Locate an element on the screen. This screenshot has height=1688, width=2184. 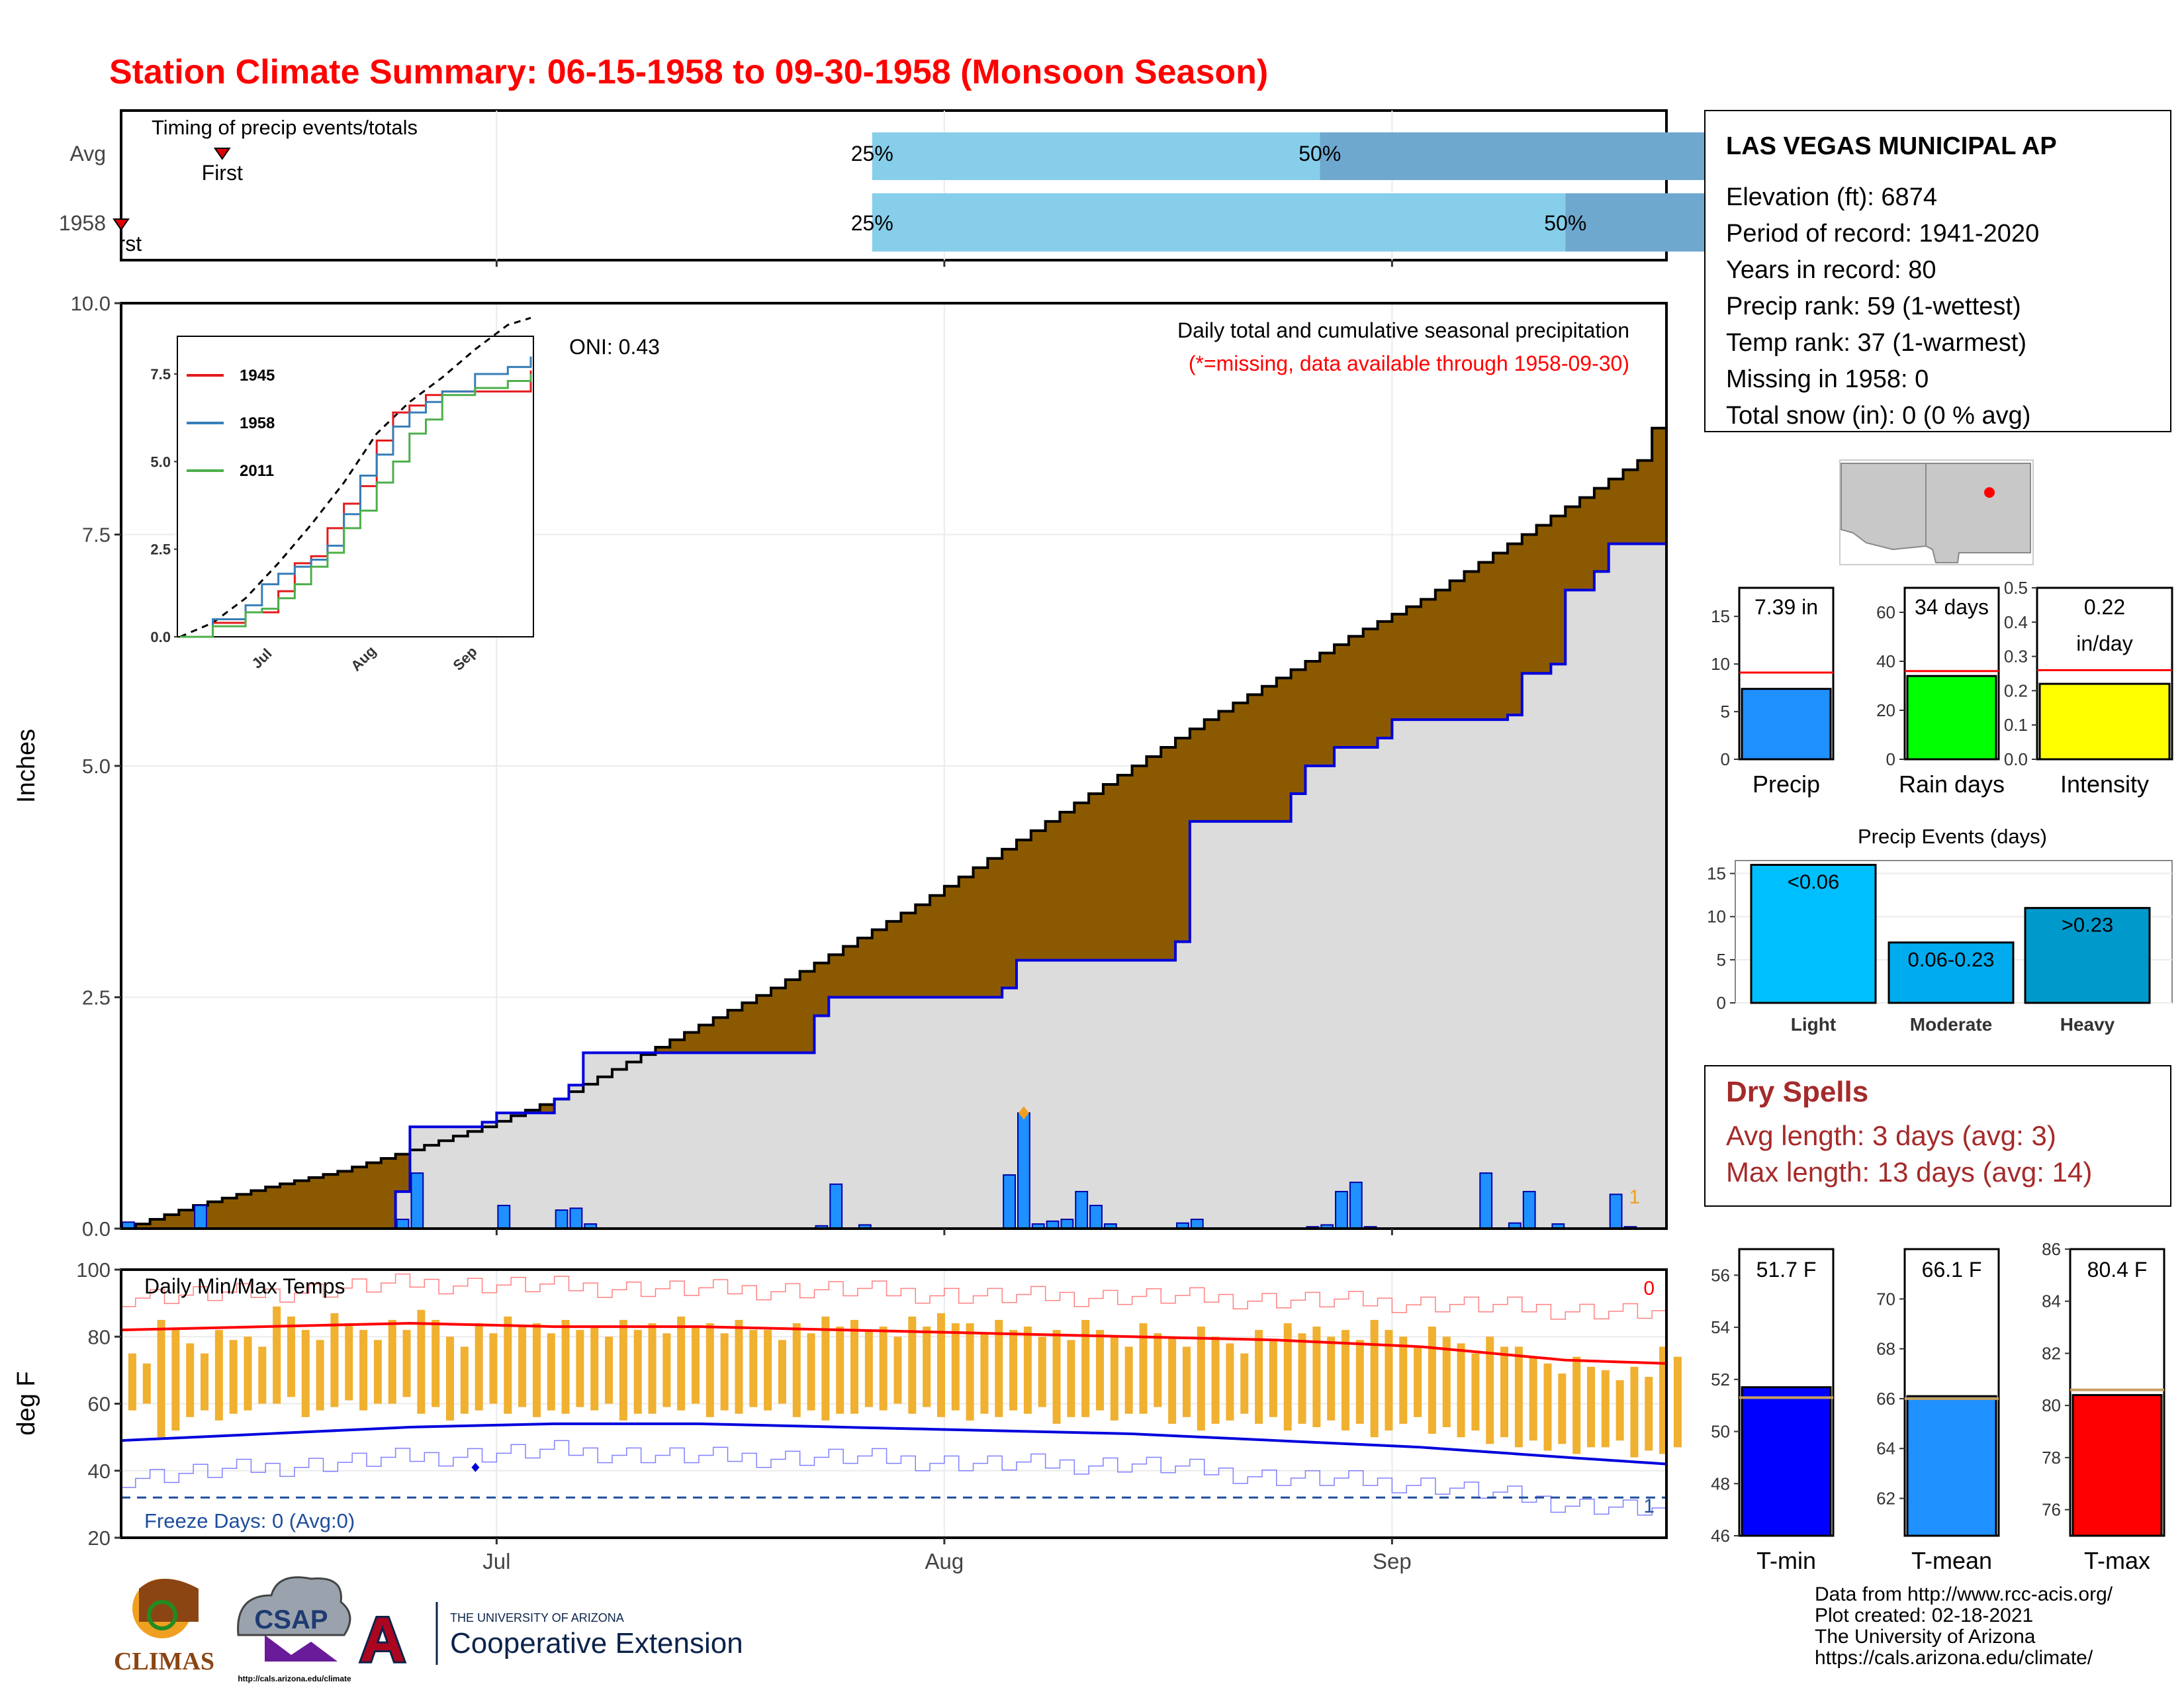
precip-ytick-label: 10.0 is located at coordinates (91, 303).